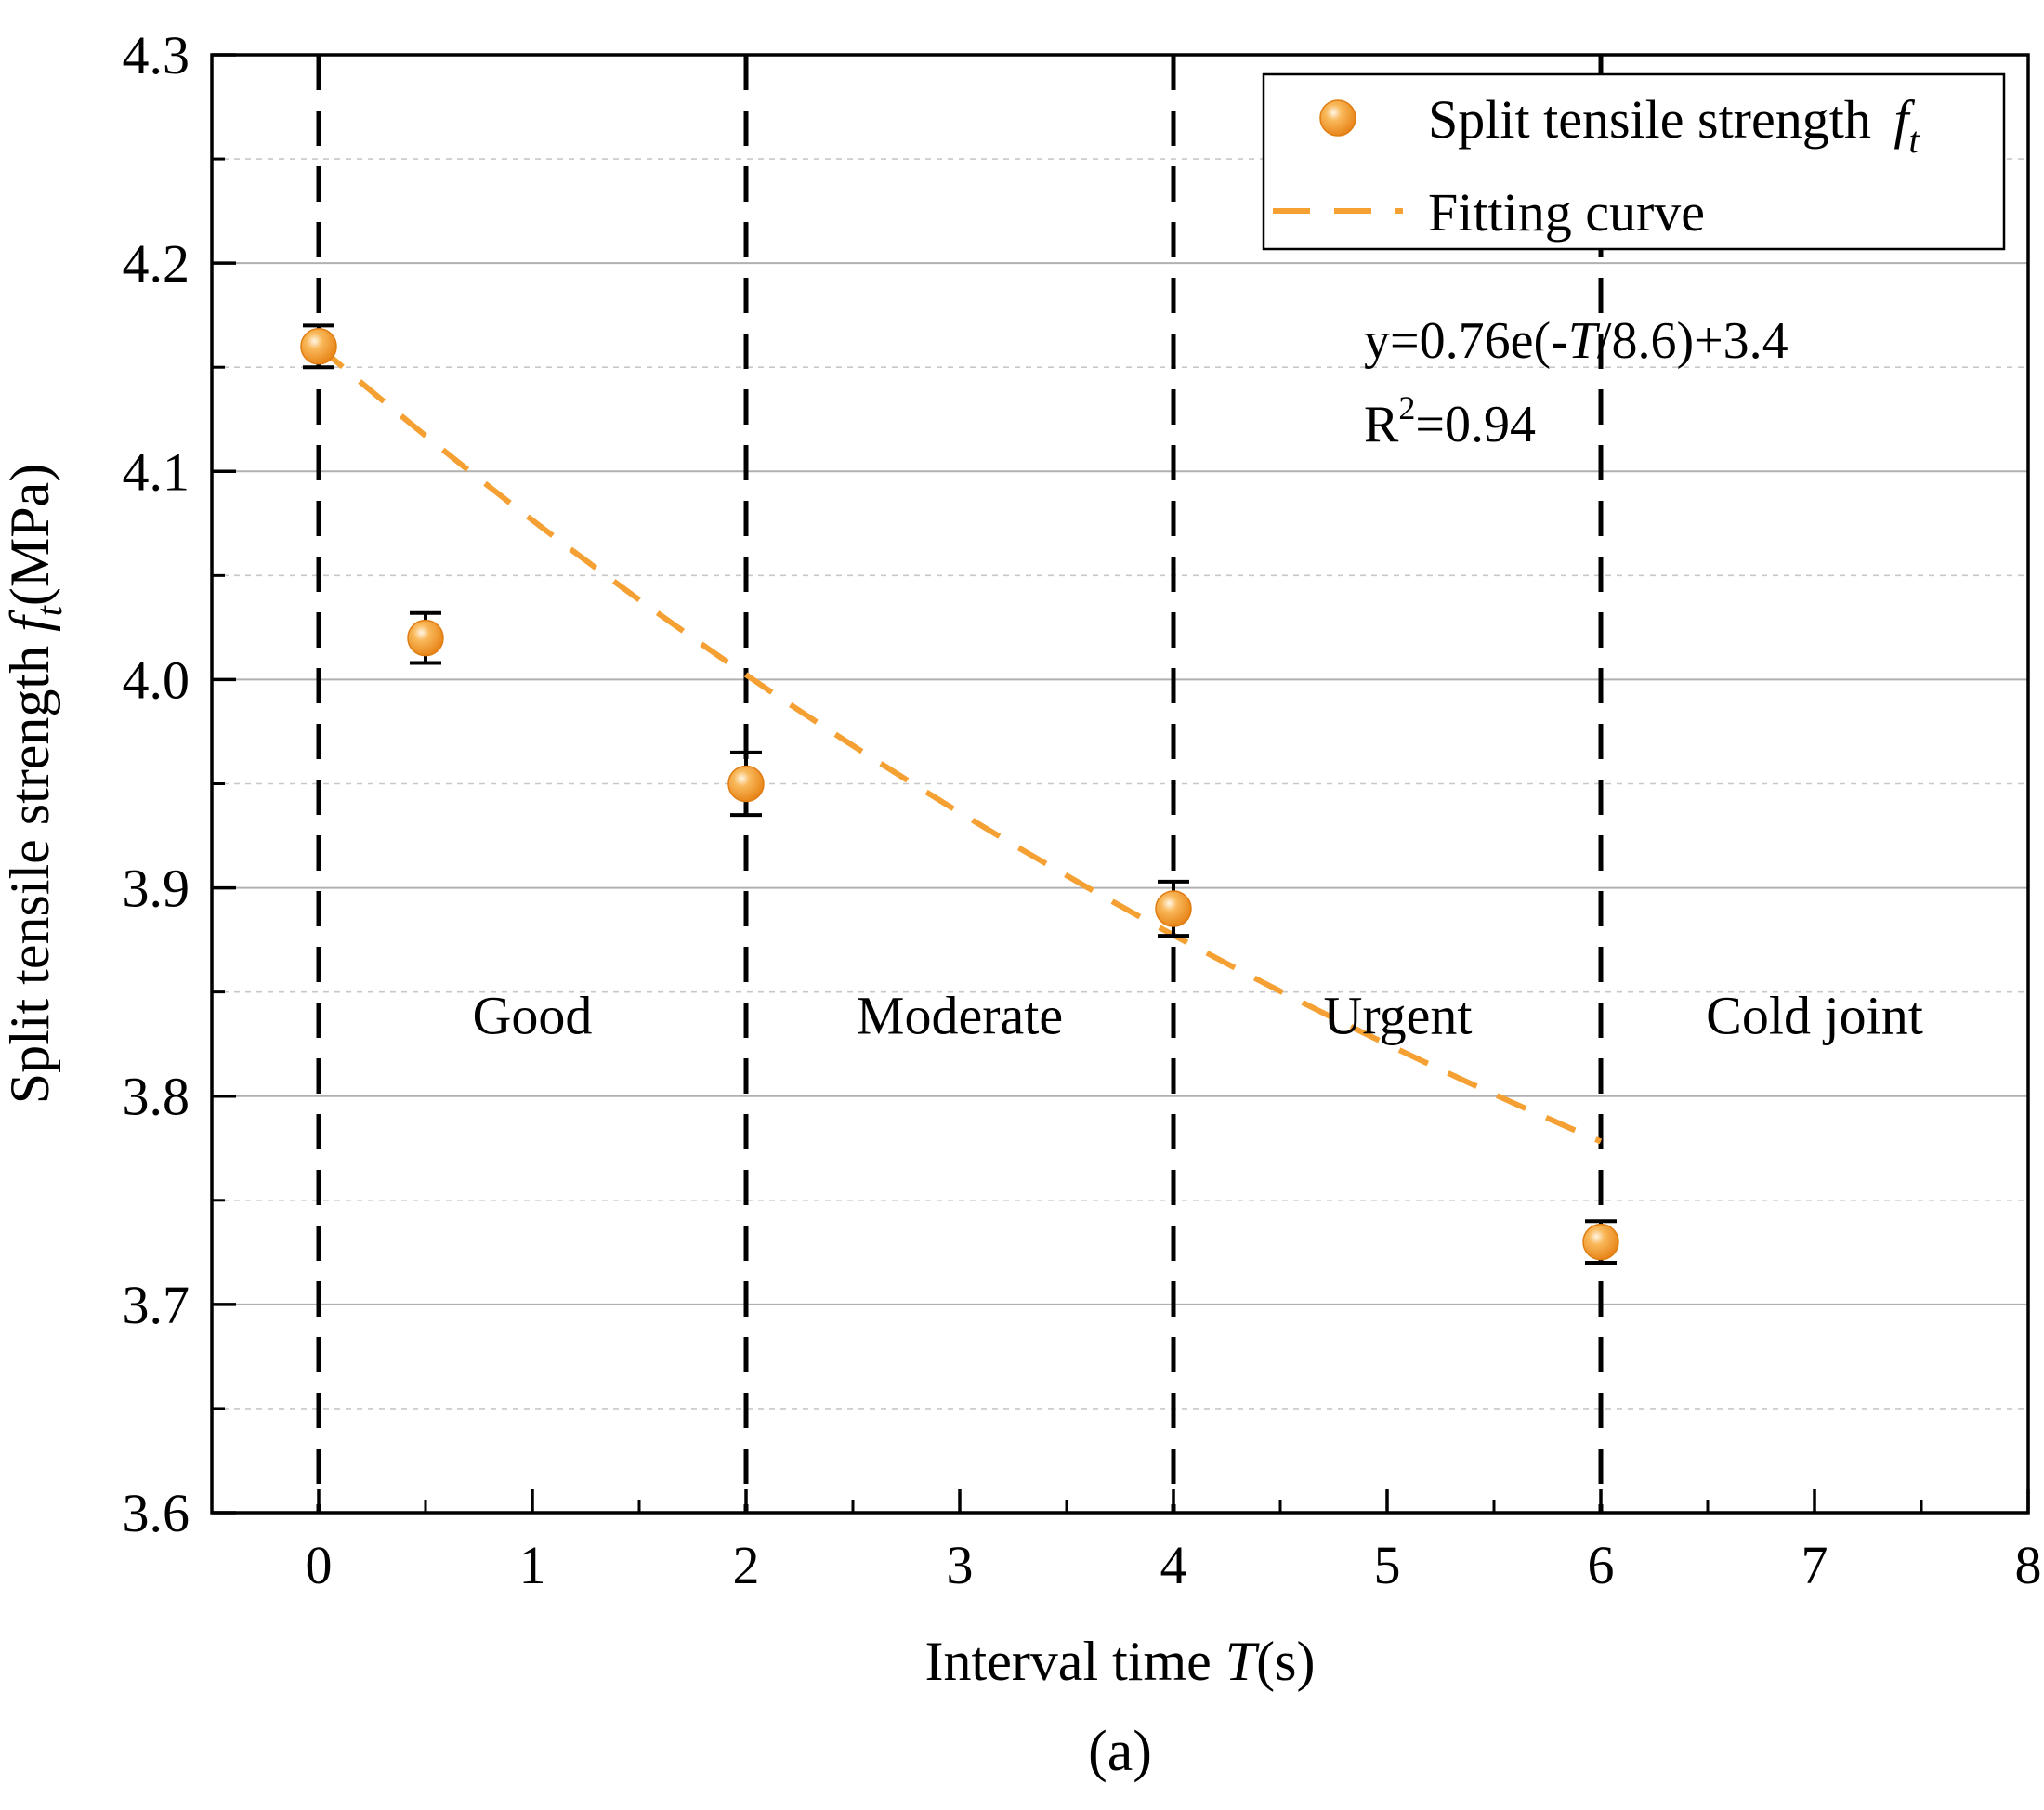 The width and height of the screenshot is (2044, 1810). Describe the element at coordinates (1815, 1565) in the screenshot. I see `x-tick-label: 7` at that location.